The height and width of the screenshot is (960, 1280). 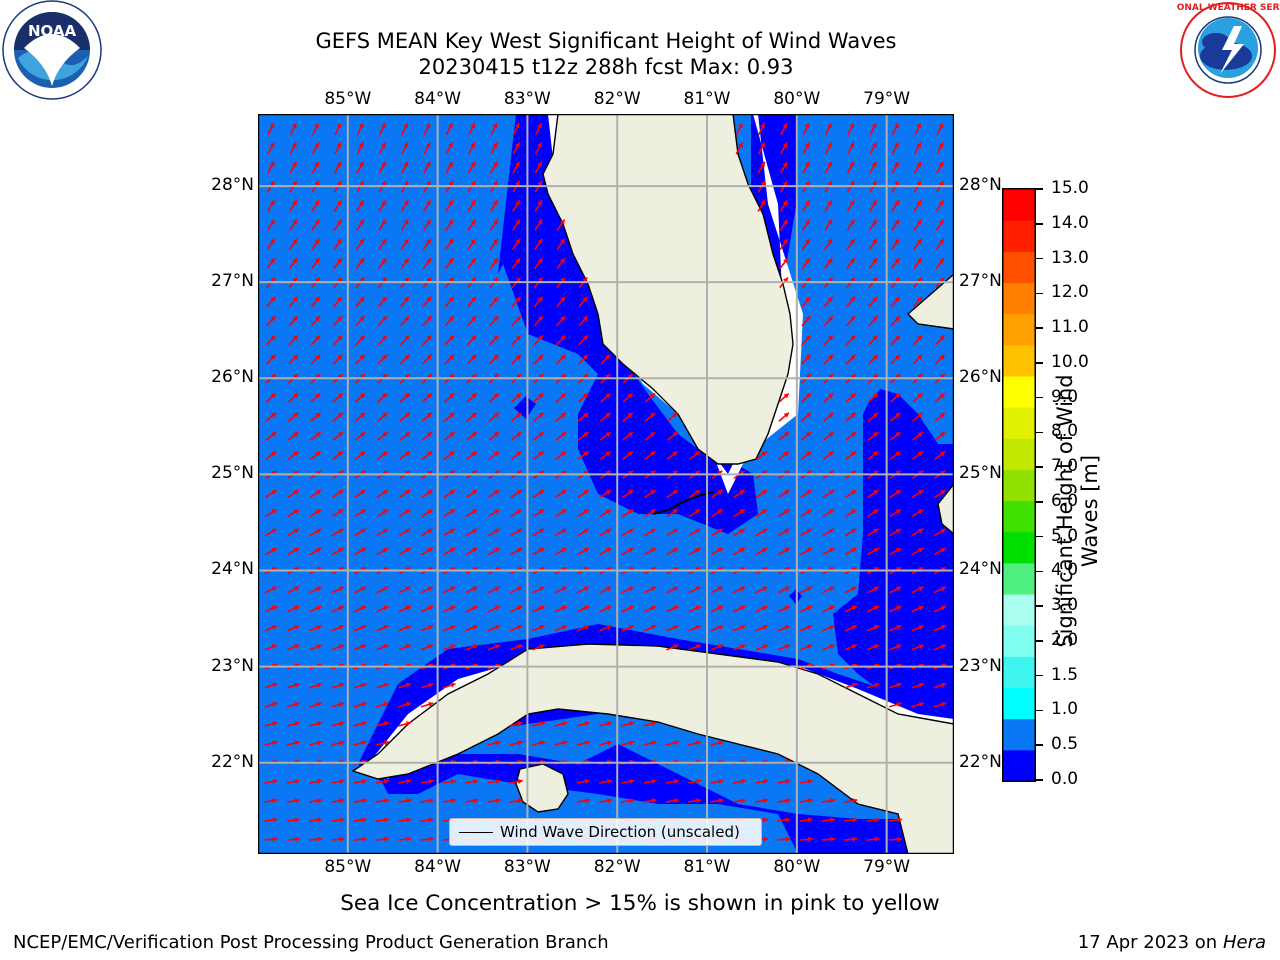 What do you see at coordinates (232, 473) in the screenshot?
I see `lat-label-left: 25°N` at bounding box center [232, 473].